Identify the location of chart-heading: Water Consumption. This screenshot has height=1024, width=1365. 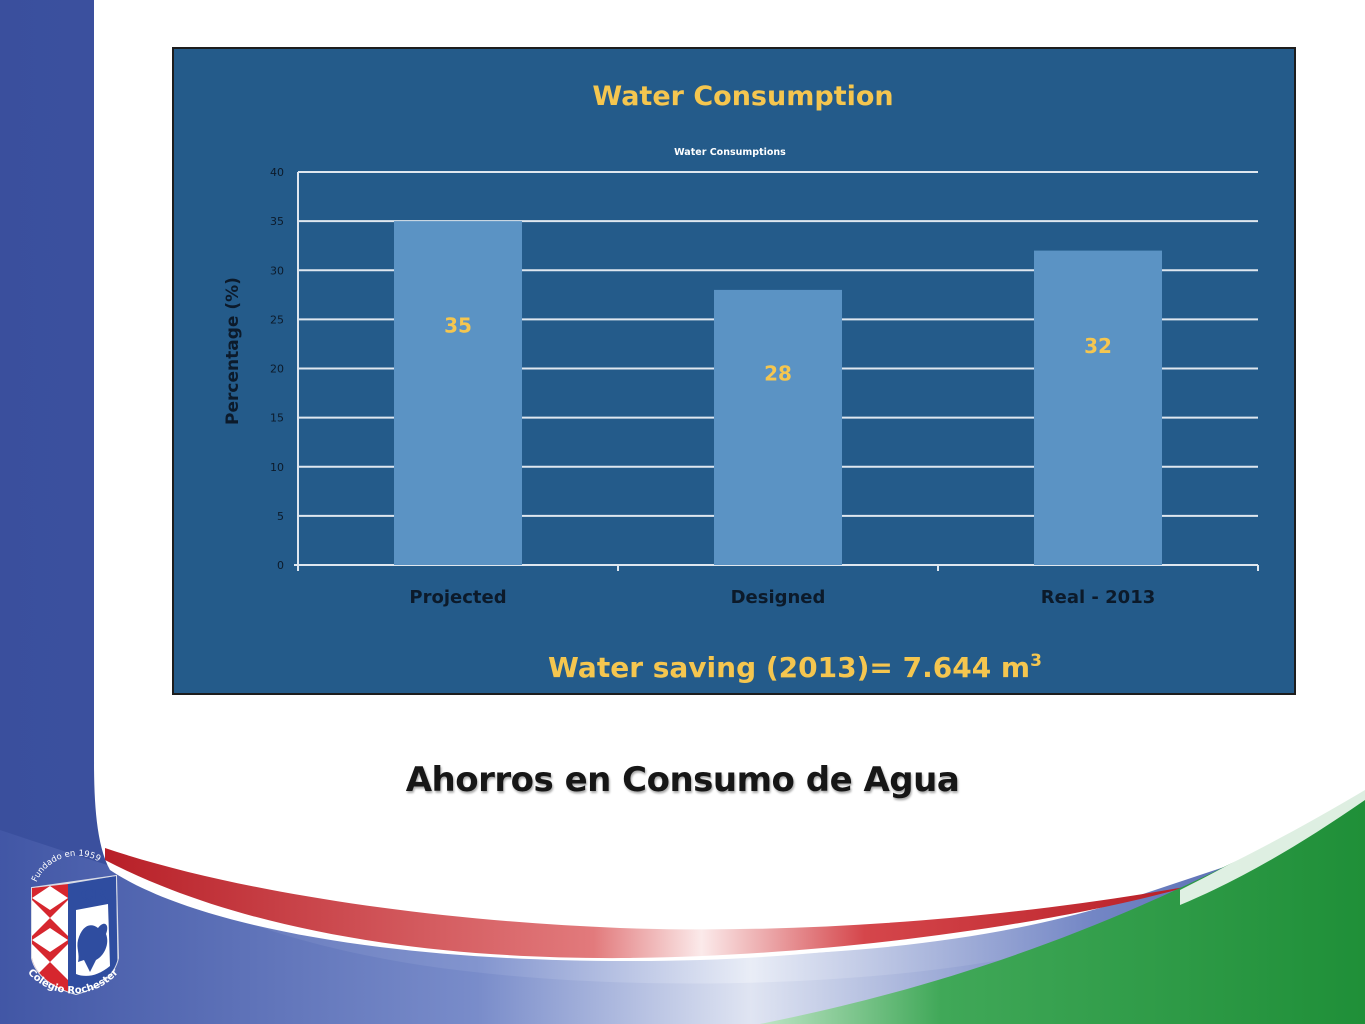
(742, 96).